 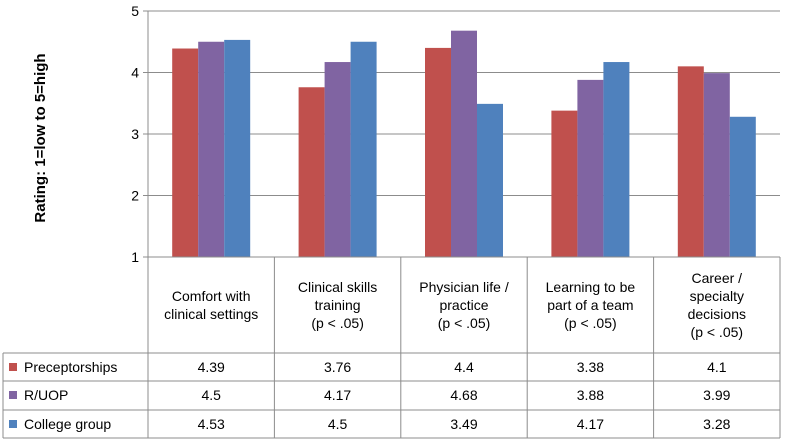 I want to click on category-label: Learning to be part of a team (p < .05), so click(x=591, y=305).